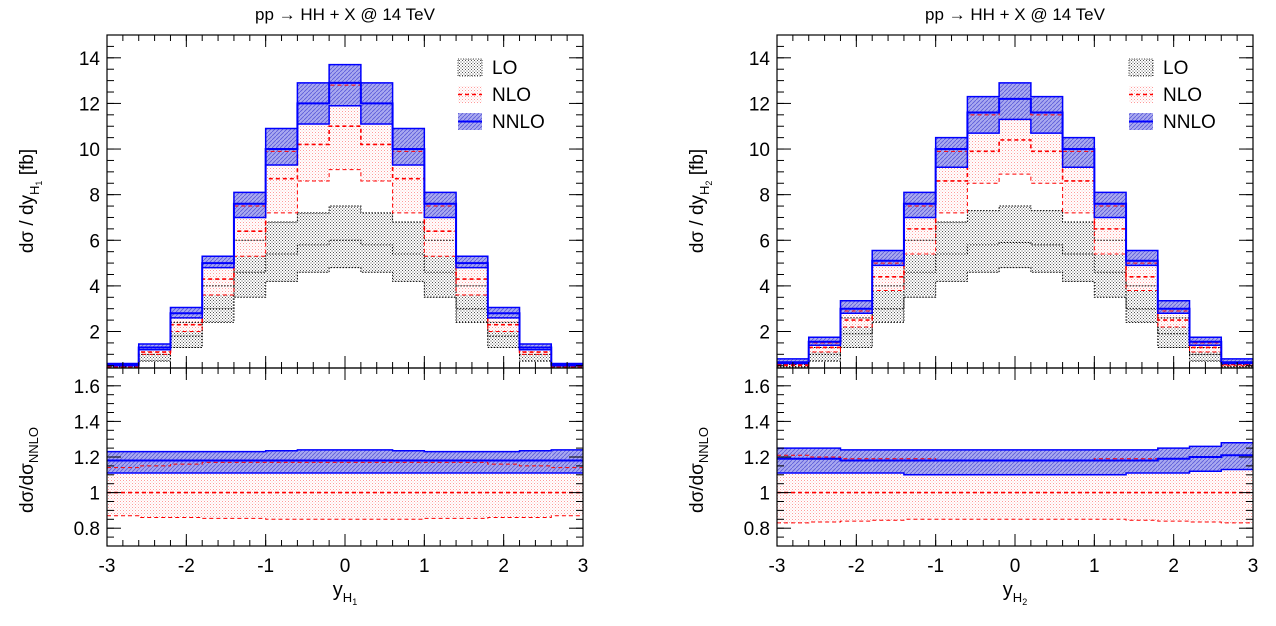 The image size is (1276, 626). Describe the element at coordinates (87, 458) in the screenshot. I see `panel-1-ratio-ytick-label: 1.2` at that location.